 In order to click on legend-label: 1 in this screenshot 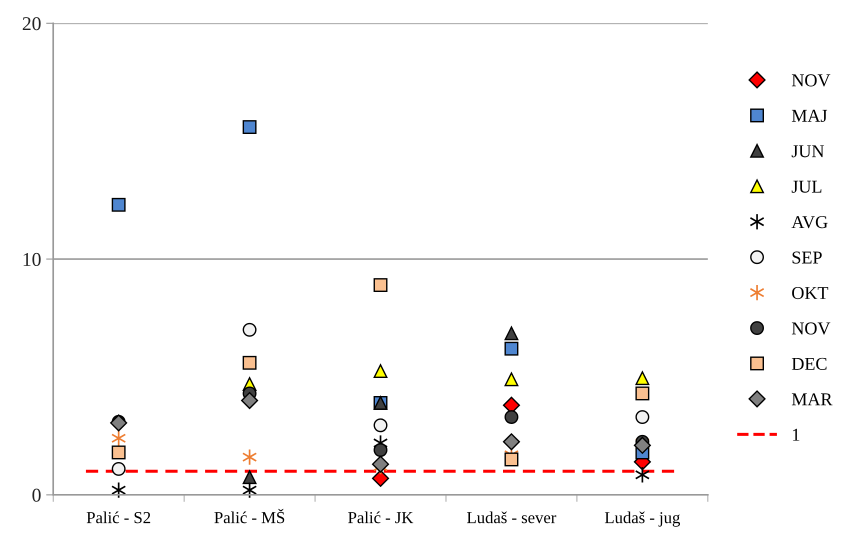, I will do `click(796, 434)`.